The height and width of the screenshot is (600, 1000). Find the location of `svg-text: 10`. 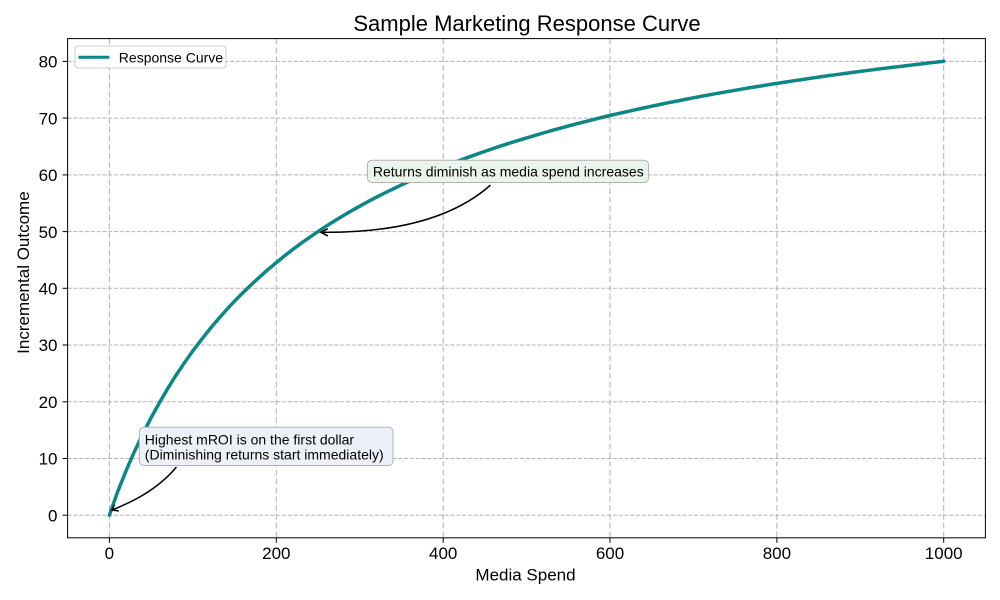

svg-text: 10 is located at coordinates (48, 459).